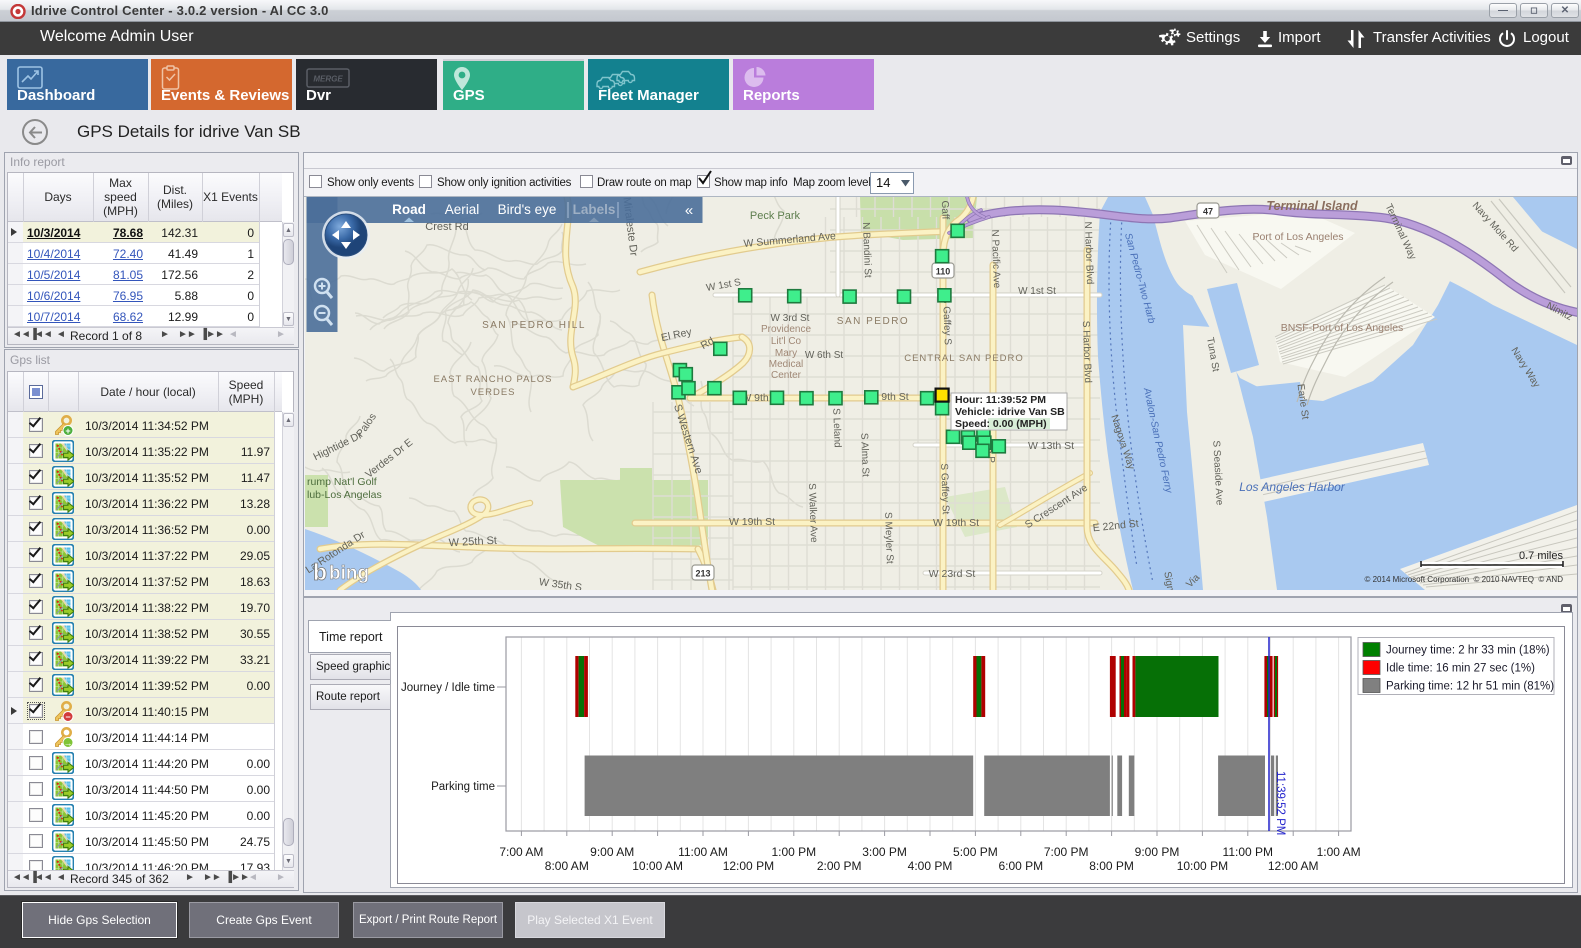 The image size is (1581, 948). What do you see at coordinates (864, 455) in the screenshot?
I see `svg-text: S Alma St` at bounding box center [864, 455].